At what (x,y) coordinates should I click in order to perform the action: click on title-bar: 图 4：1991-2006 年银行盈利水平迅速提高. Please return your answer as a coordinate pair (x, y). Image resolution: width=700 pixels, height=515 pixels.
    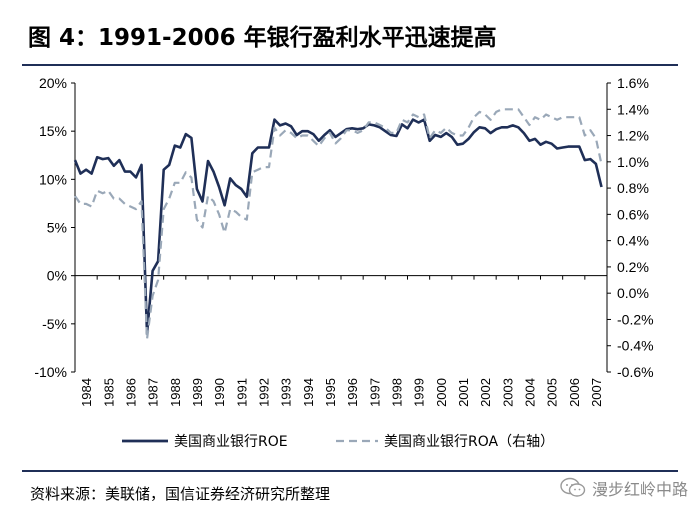
    Looking at the image, I should click on (350, 35).